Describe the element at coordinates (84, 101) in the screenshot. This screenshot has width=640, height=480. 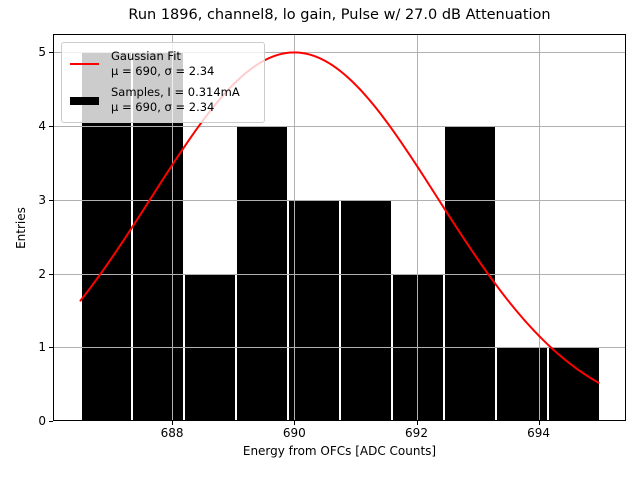
I see `black-rect-icon` at that location.